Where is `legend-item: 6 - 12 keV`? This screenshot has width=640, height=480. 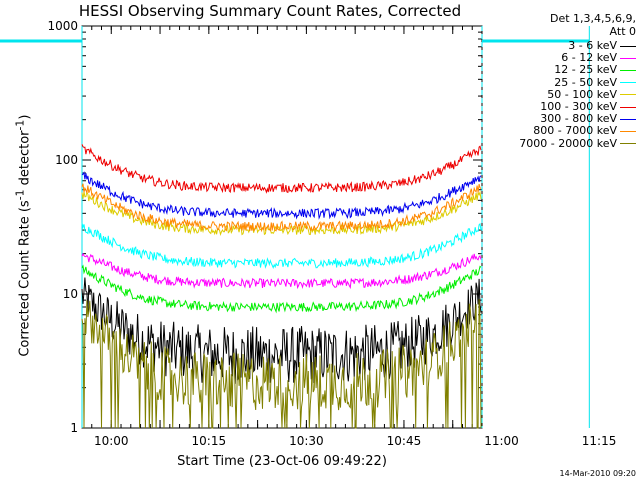
legend-item: 6 - 12 keV is located at coordinates (558, 58).